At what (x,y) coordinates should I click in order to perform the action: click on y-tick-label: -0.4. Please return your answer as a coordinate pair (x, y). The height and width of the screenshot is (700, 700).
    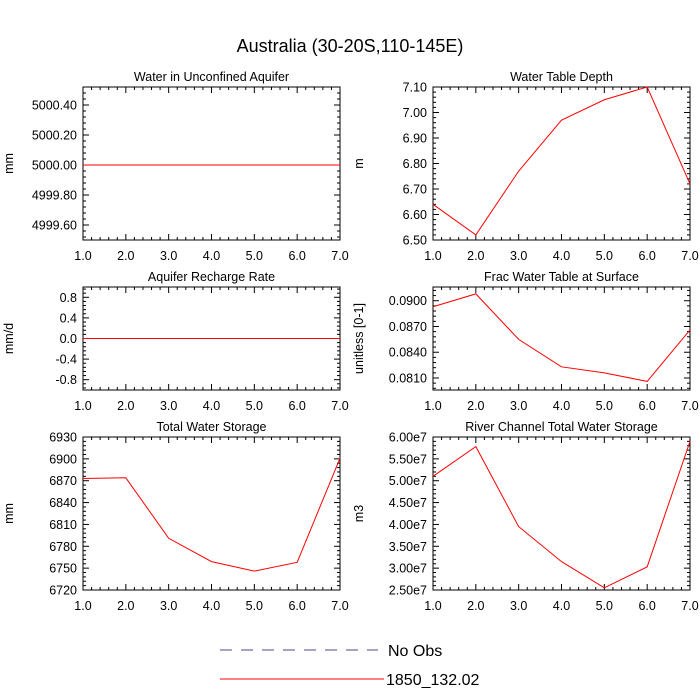
    Looking at the image, I should click on (66, 360).